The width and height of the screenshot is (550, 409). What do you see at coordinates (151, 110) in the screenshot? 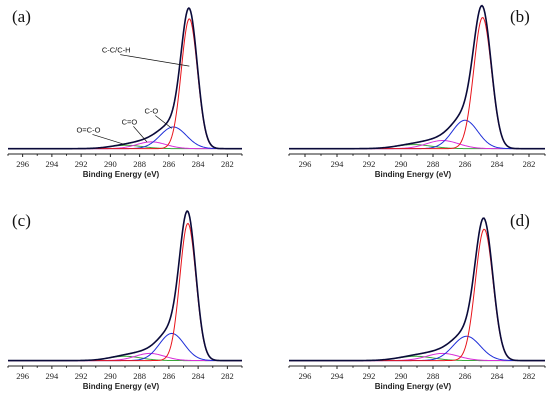
I see `annotation-label: C-O` at bounding box center [151, 110].